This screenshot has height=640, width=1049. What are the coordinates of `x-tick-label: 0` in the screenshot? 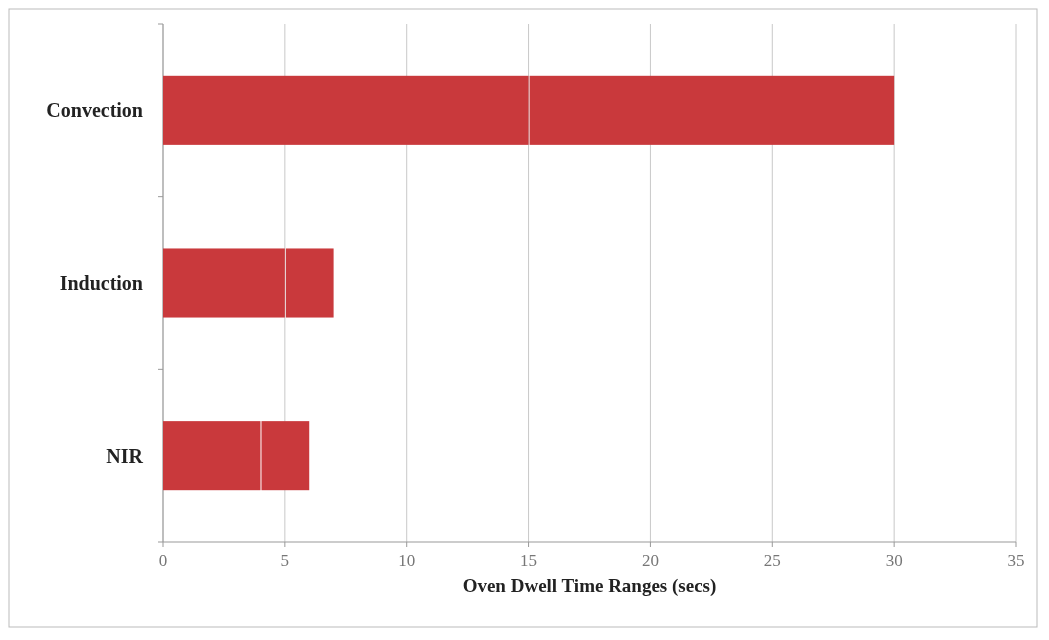 It's located at (163, 560).